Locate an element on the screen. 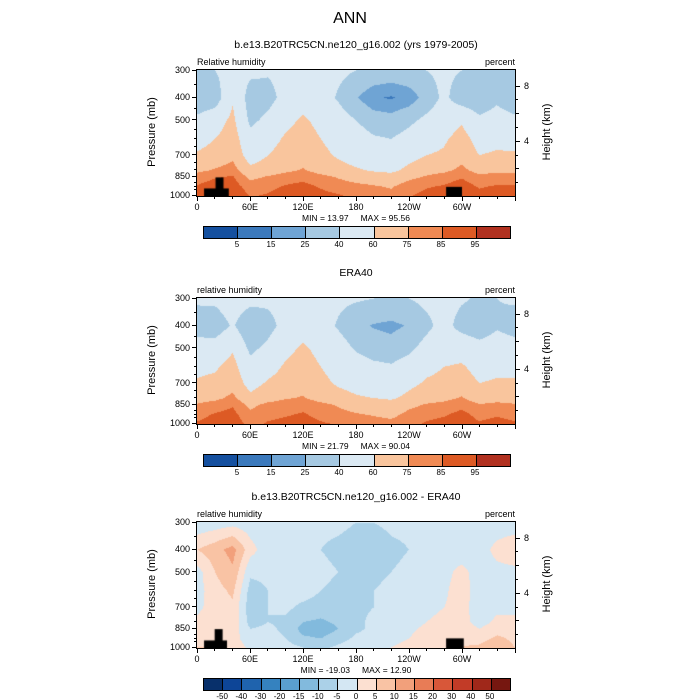  y-tick-label: 500 is located at coordinates (182, 119).